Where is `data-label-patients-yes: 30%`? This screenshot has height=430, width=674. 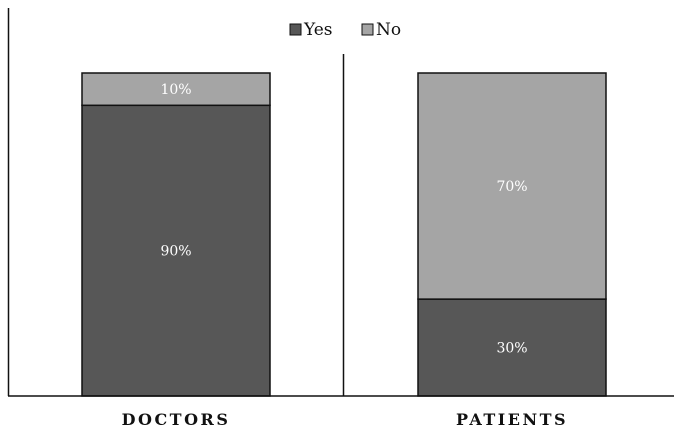
data-label-patients-yes: 30% is located at coordinates (511, 349).